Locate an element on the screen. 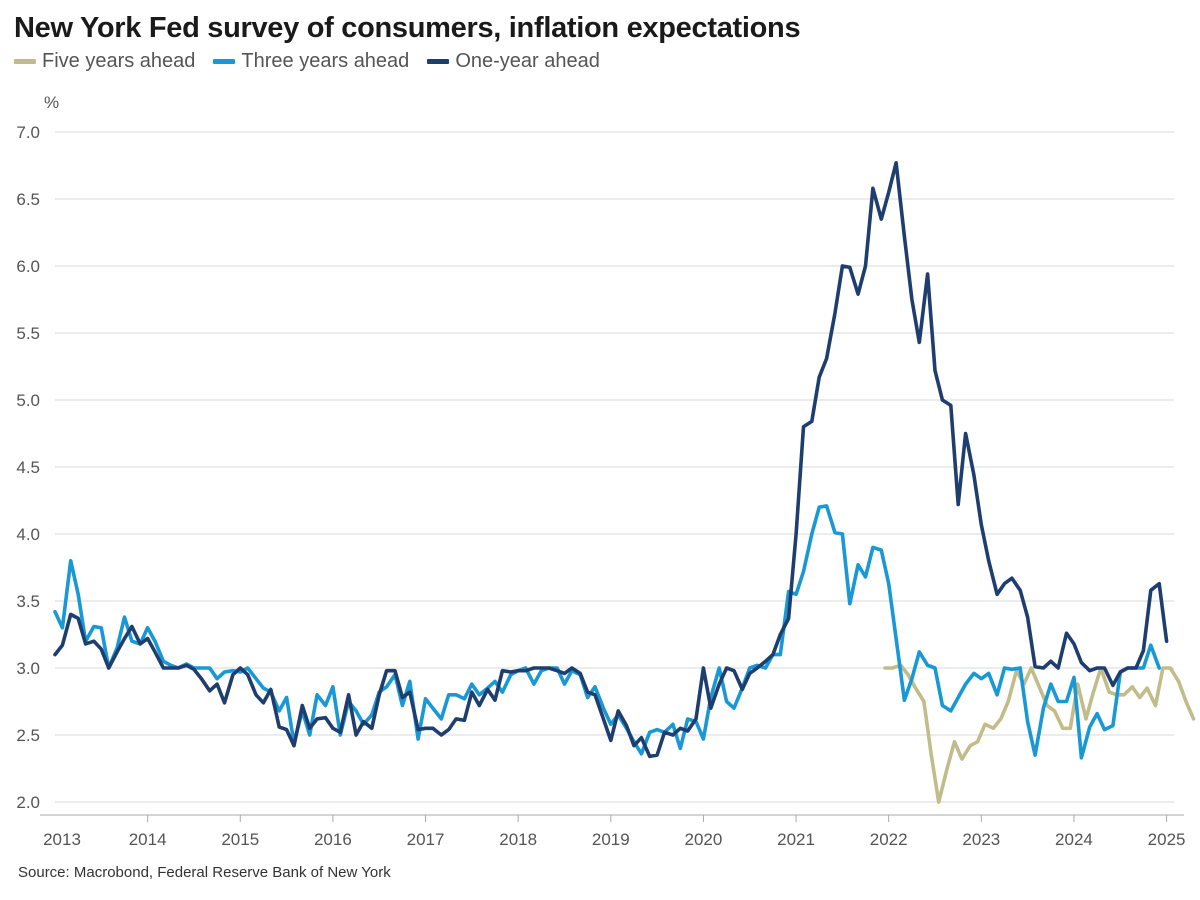 The width and height of the screenshot is (1200, 900). x-tick-label: 2020 is located at coordinates (704, 839).